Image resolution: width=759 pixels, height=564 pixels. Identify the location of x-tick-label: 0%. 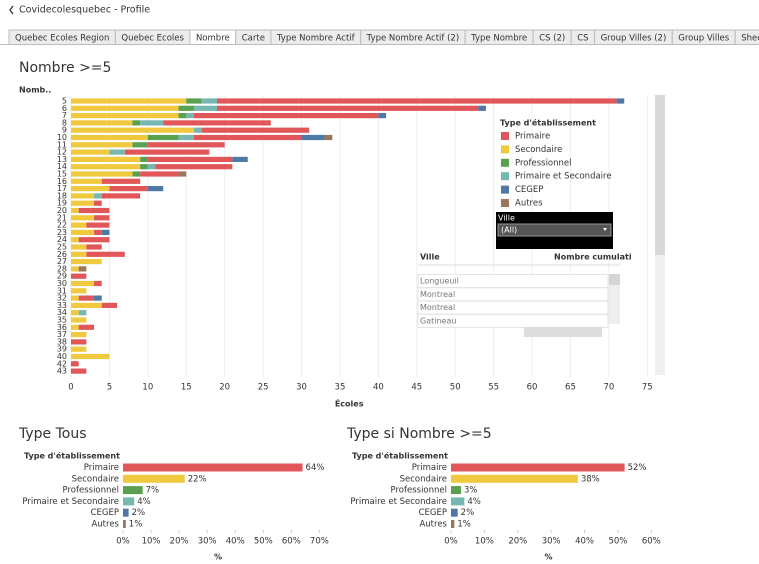
(123, 542).